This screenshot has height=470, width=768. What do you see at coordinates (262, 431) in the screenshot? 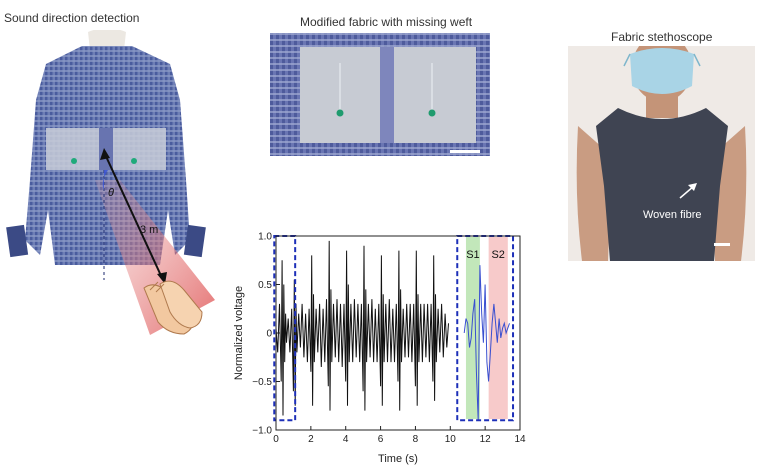
I see `y-tick-label: −1.0` at bounding box center [262, 431].